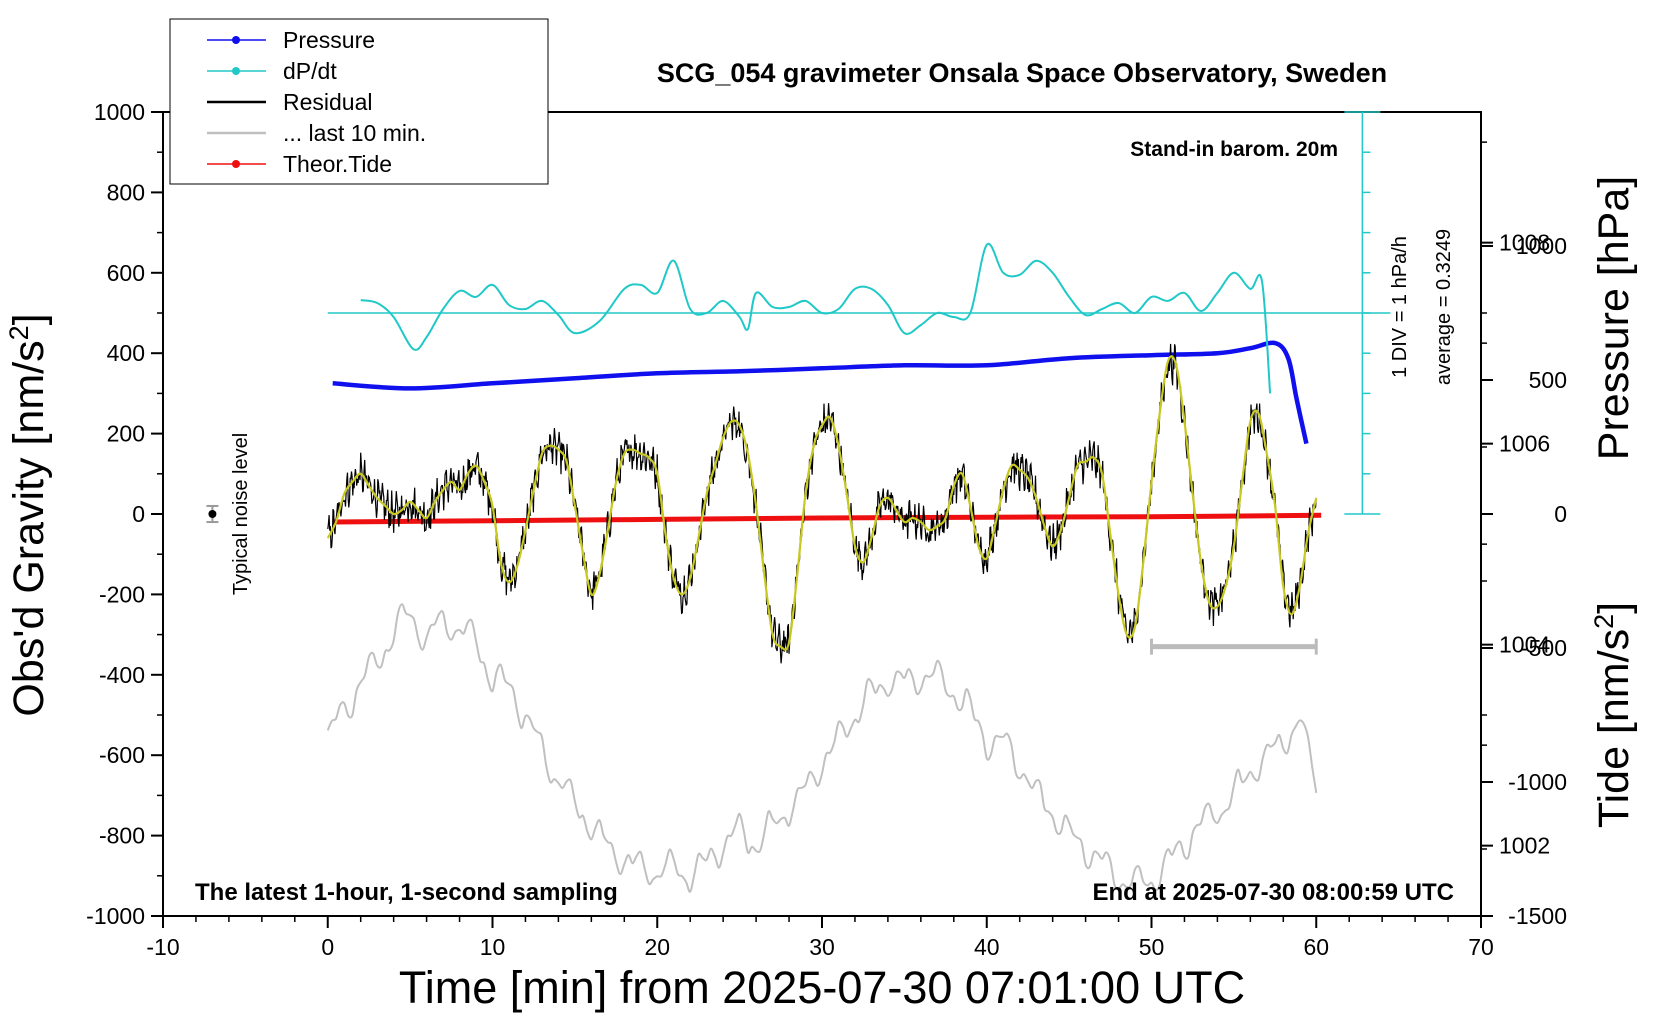 Image resolution: width=1660 pixels, height=1020 pixels. I want to click on pressure-series, so click(820, 392).